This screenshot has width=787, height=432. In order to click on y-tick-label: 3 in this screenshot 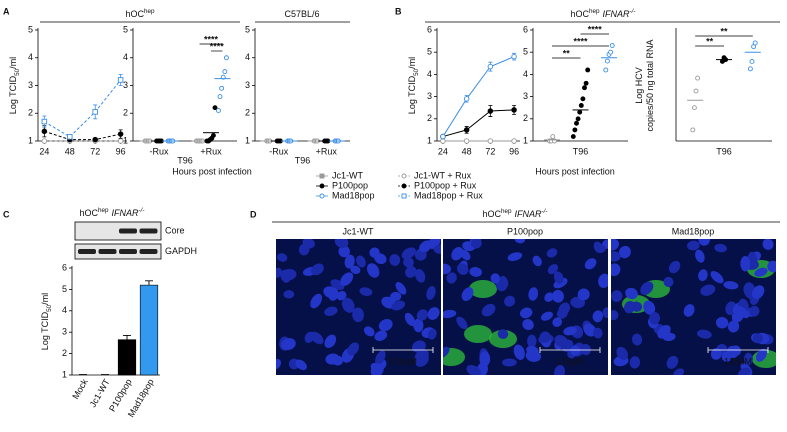, I will do `click(247, 85)`.